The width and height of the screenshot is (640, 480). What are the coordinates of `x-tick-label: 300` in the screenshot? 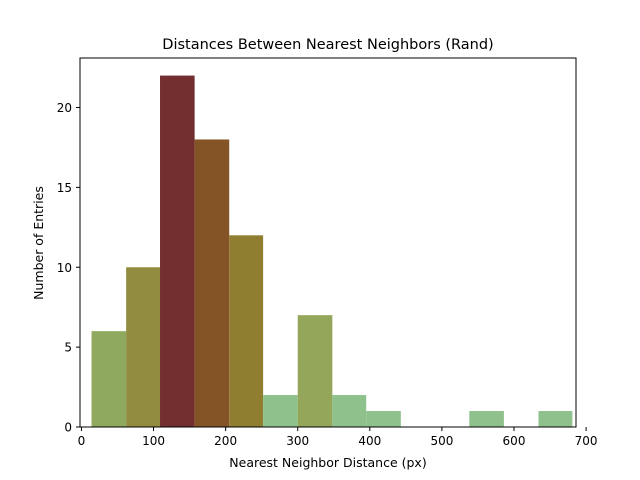 It's located at (297, 441).